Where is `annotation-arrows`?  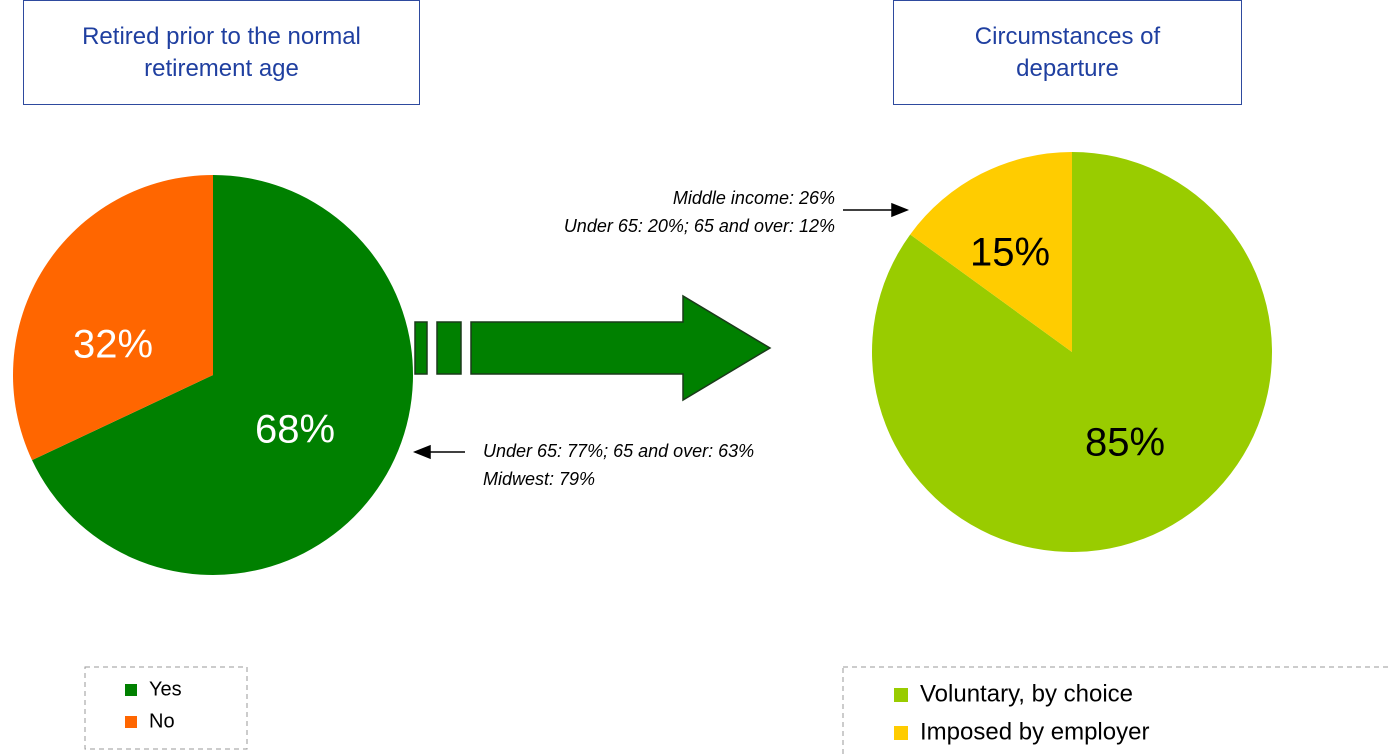
annotation-arrows is located at coordinates (661, 331).